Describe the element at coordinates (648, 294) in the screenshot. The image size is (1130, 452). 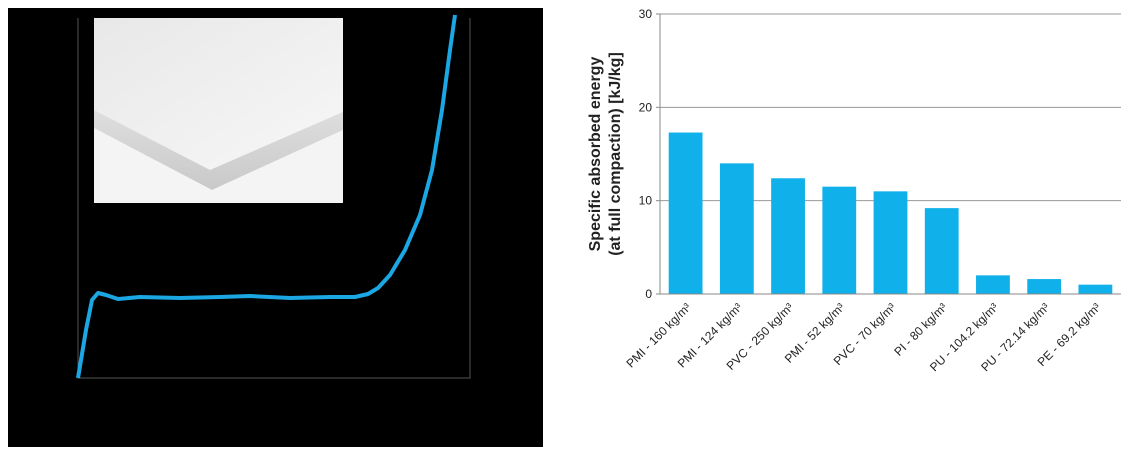
I see `y-tick-label: 0` at that location.